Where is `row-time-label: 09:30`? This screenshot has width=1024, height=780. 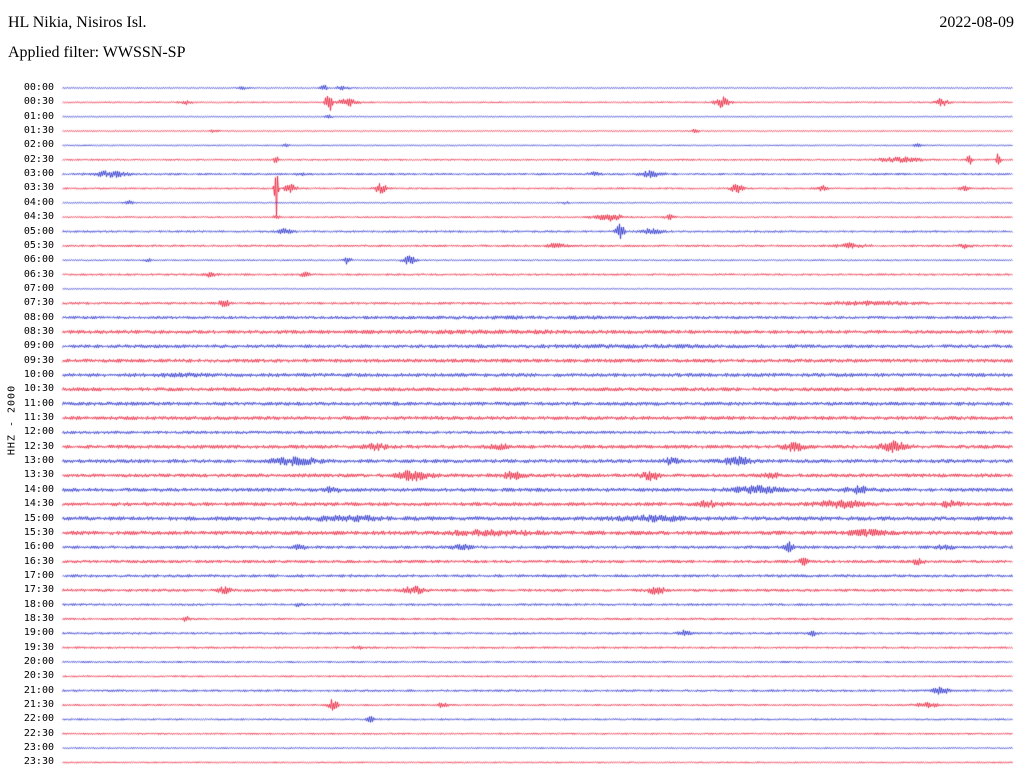 row-time-label: 09:30 is located at coordinates (38, 360).